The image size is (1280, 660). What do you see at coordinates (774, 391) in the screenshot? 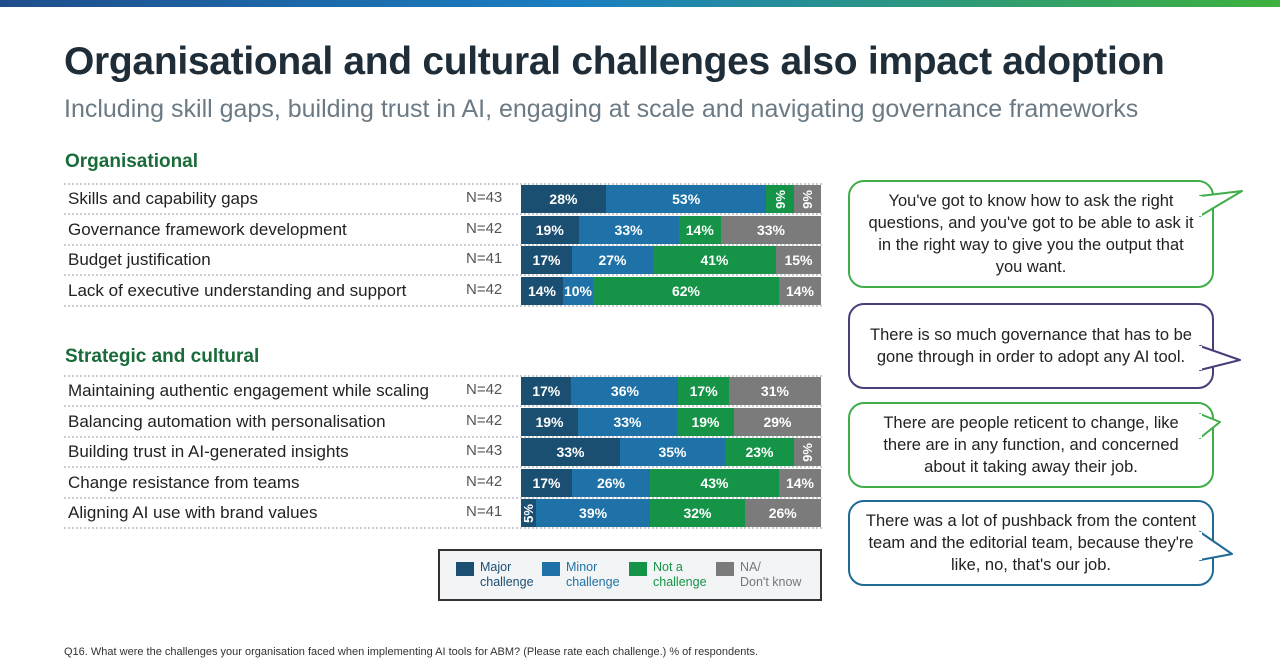
I see `bar-segment-na: 31%` at bounding box center [774, 391].